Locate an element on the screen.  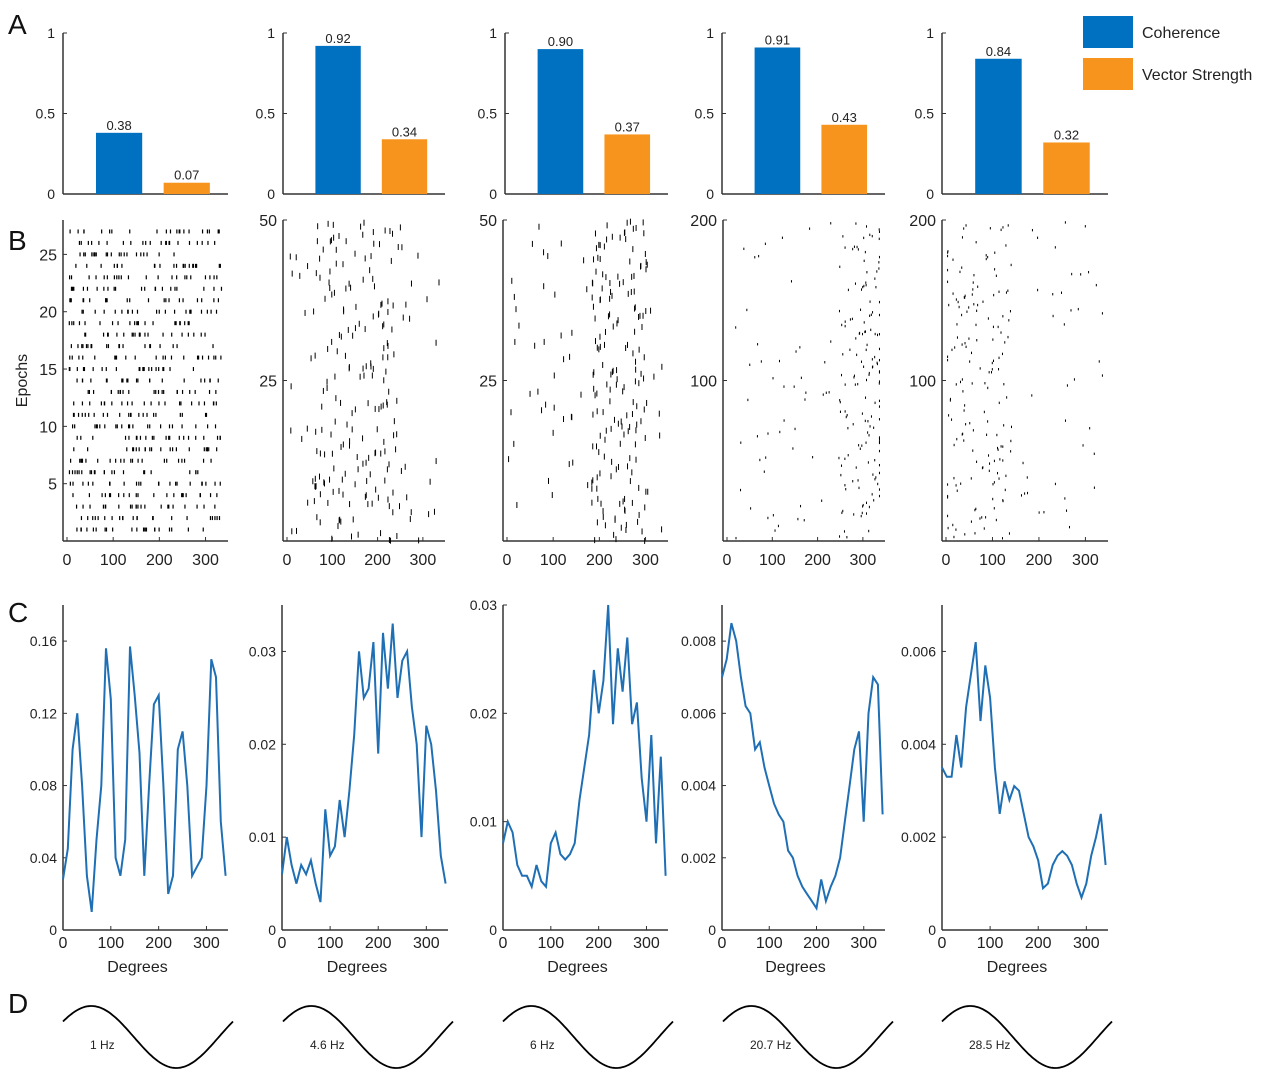
frequency-label: 1 Hz is located at coordinates (102, 1045).